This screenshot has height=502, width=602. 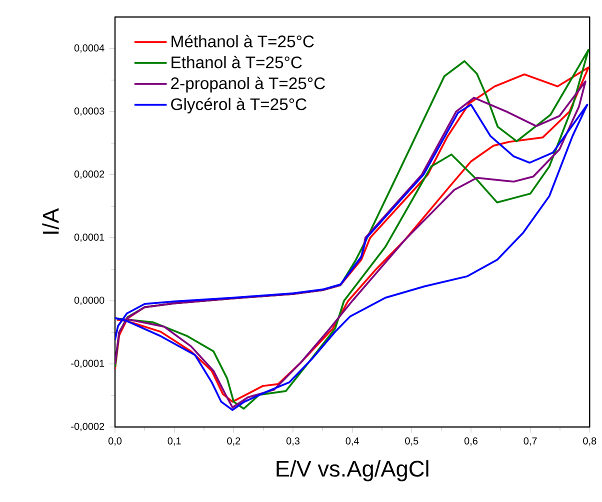 What do you see at coordinates (89, 174) in the screenshot?
I see `y-tick-label: 0,0002` at bounding box center [89, 174].